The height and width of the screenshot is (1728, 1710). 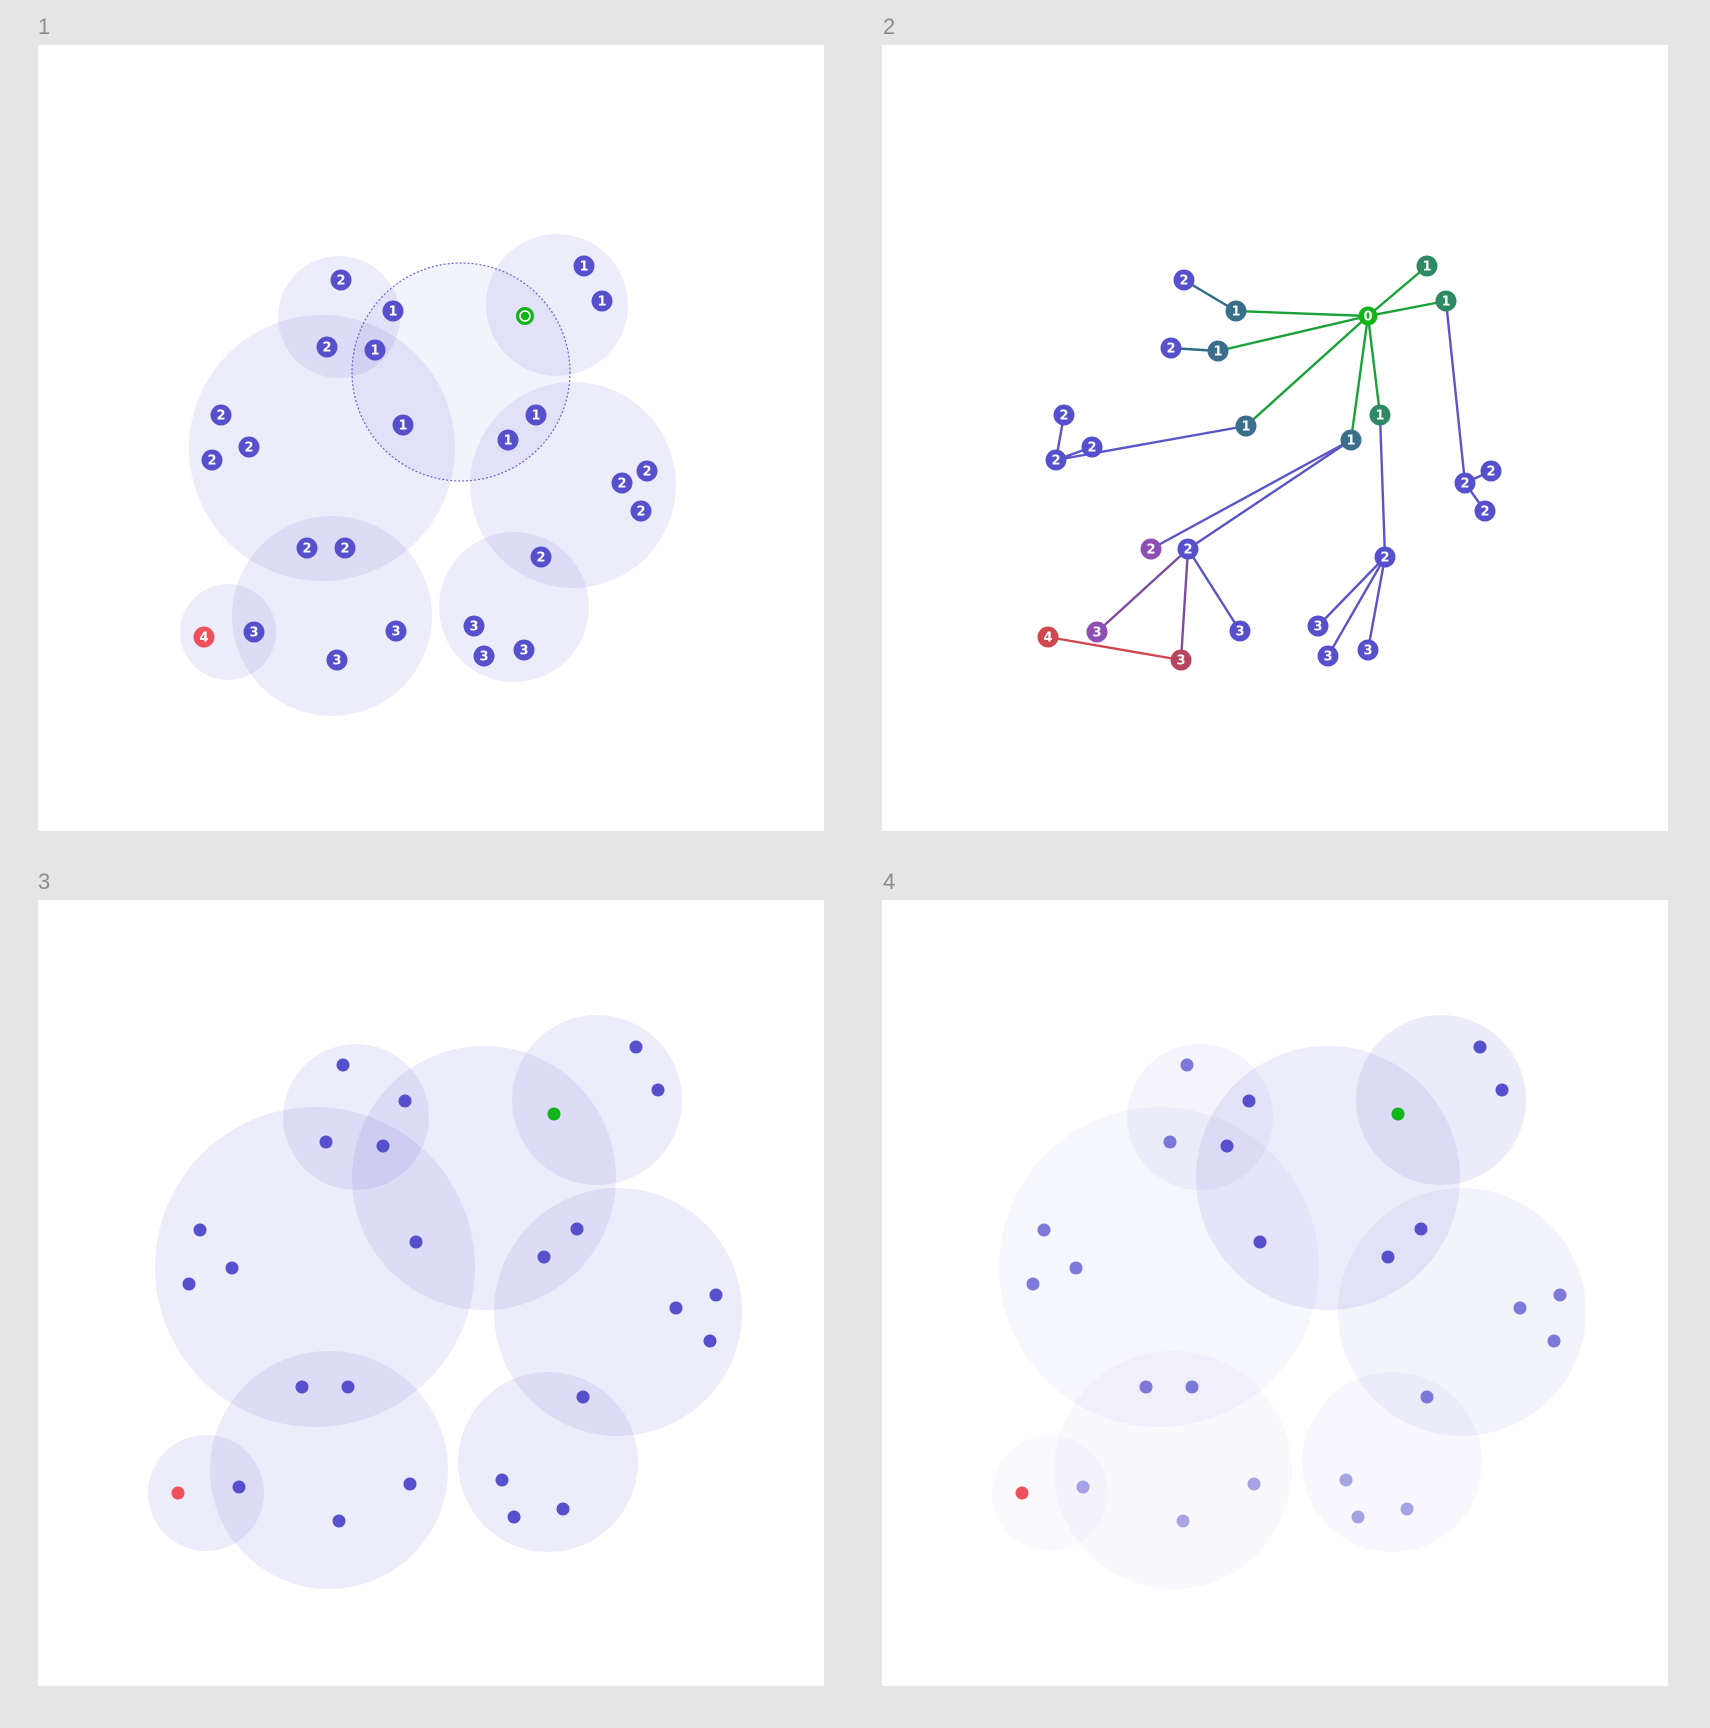 I want to click on hop-node-d2: 2, so click(x=327, y=347).